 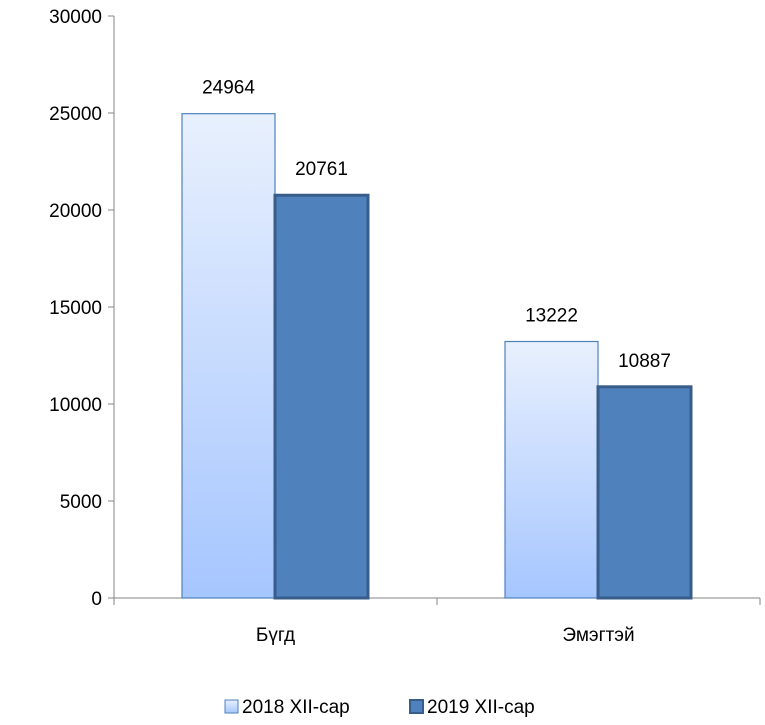 What do you see at coordinates (96, 599) in the screenshot?
I see `y-tick-label: 0` at bounding box center [96, 599].